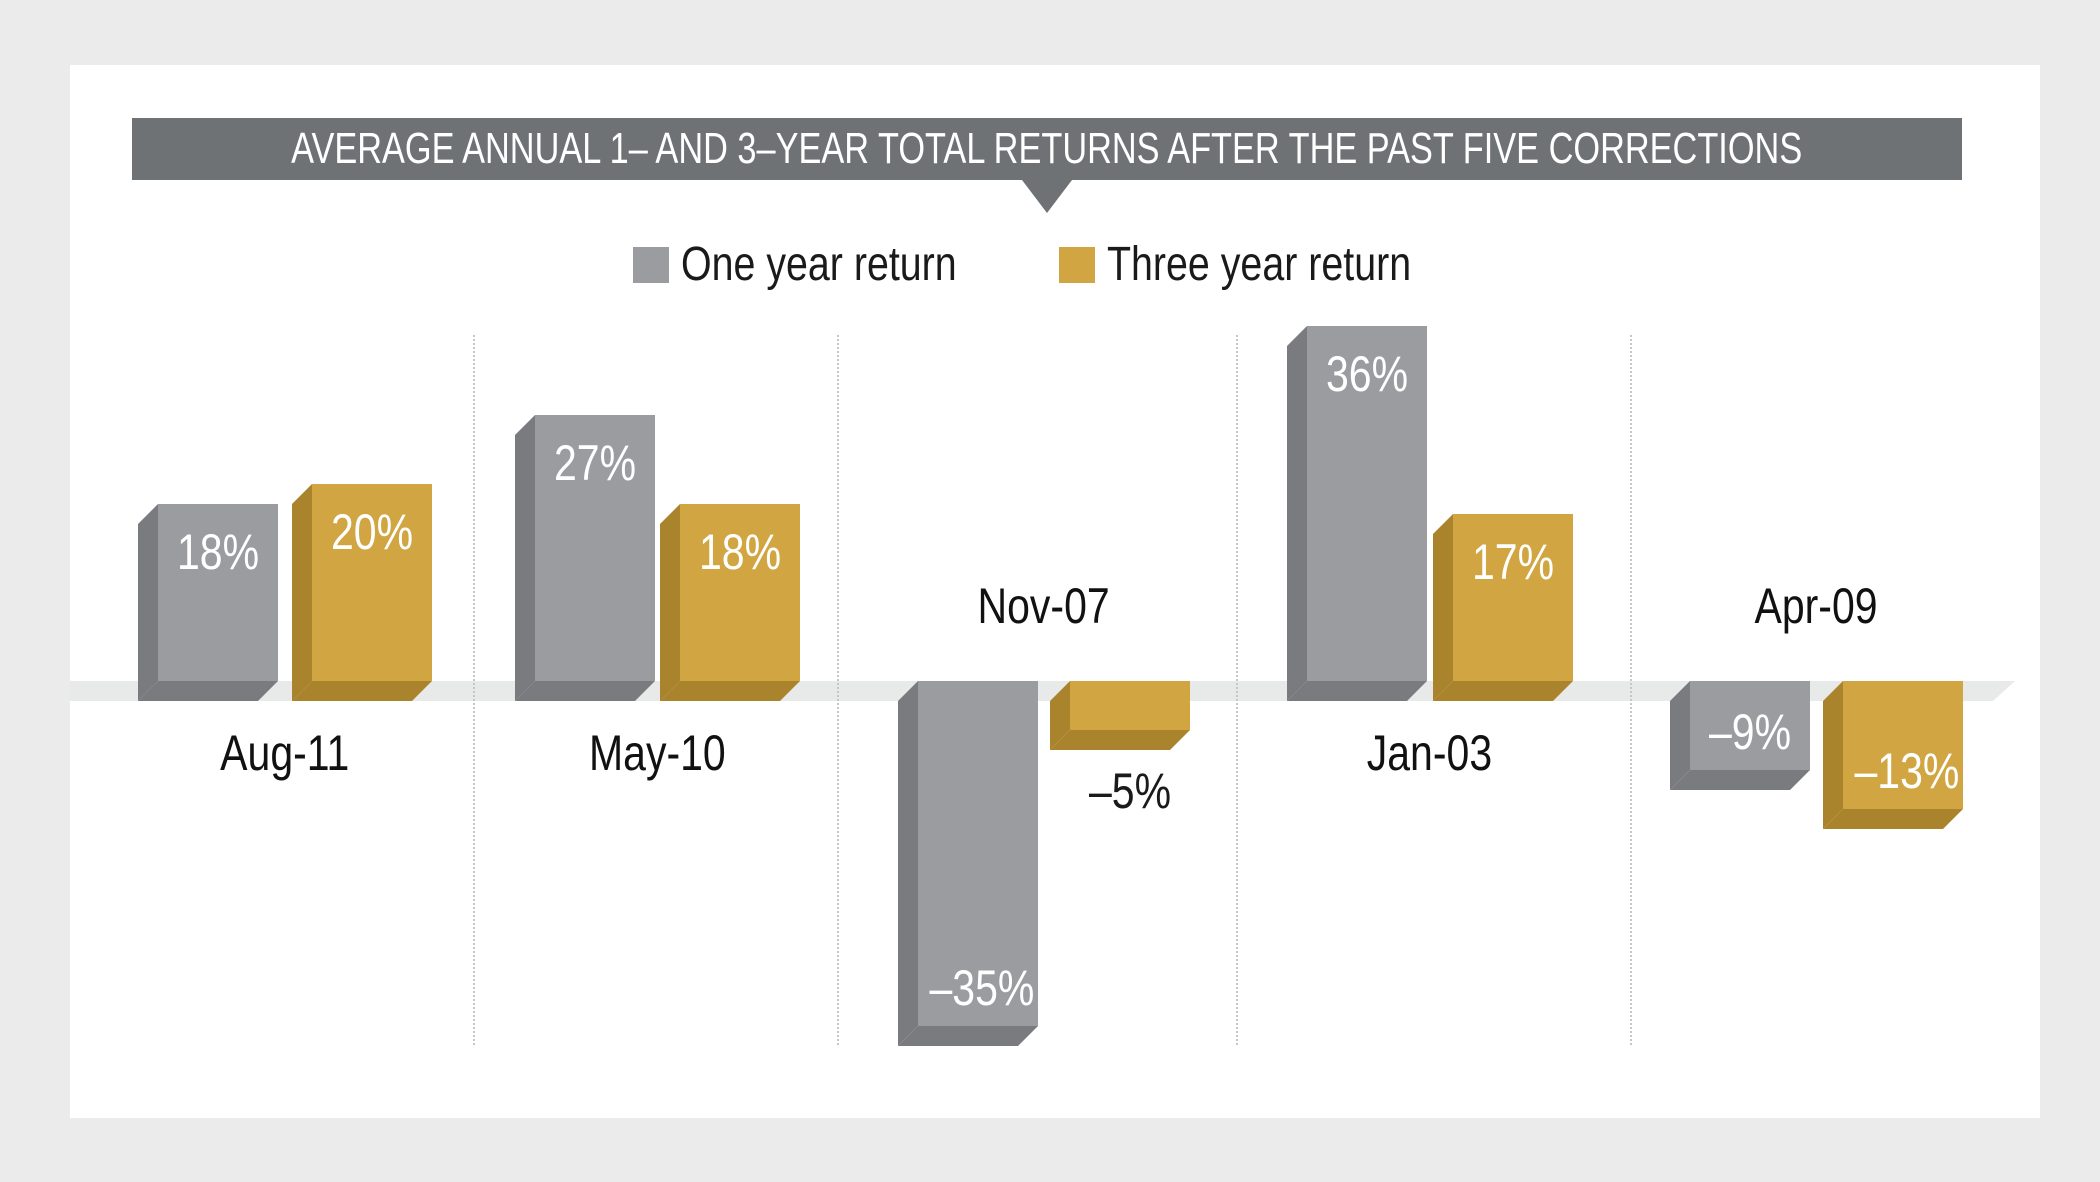 The width and height of the screenshot is (2100, 1182). I want to click on category-label-jan-03: Jan-03, so click(1429, 753).